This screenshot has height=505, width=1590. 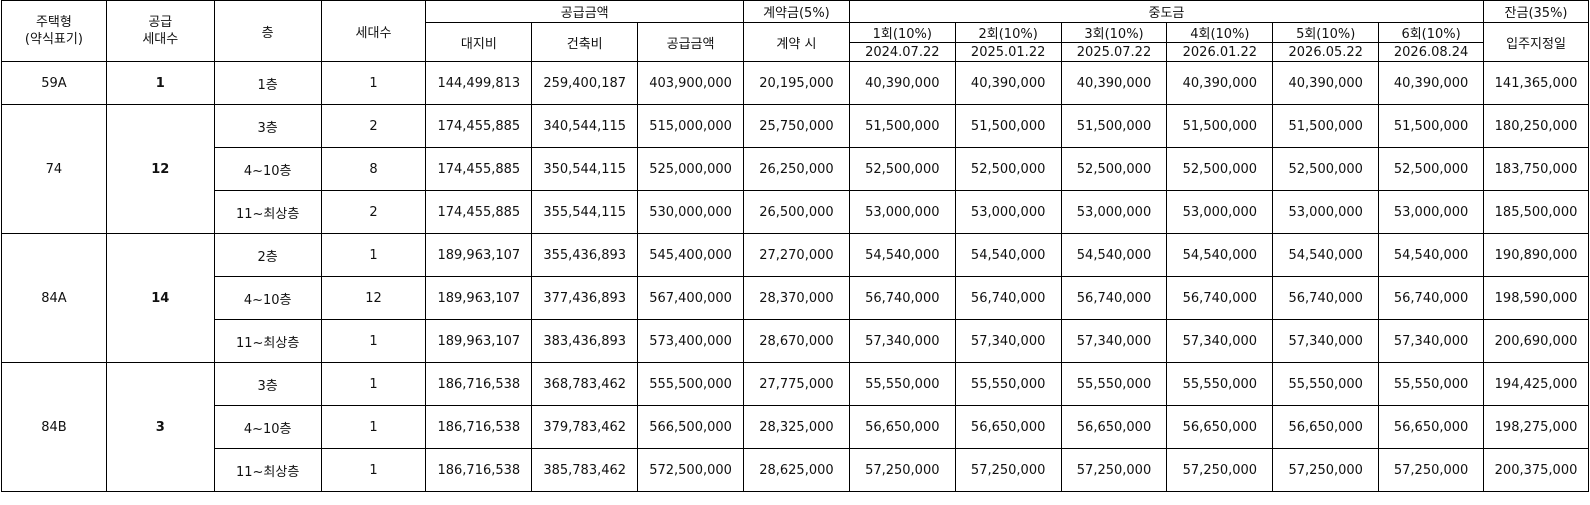 I want to click on cell-interim-4: 56,740,000, so click(x=1220, y=298).